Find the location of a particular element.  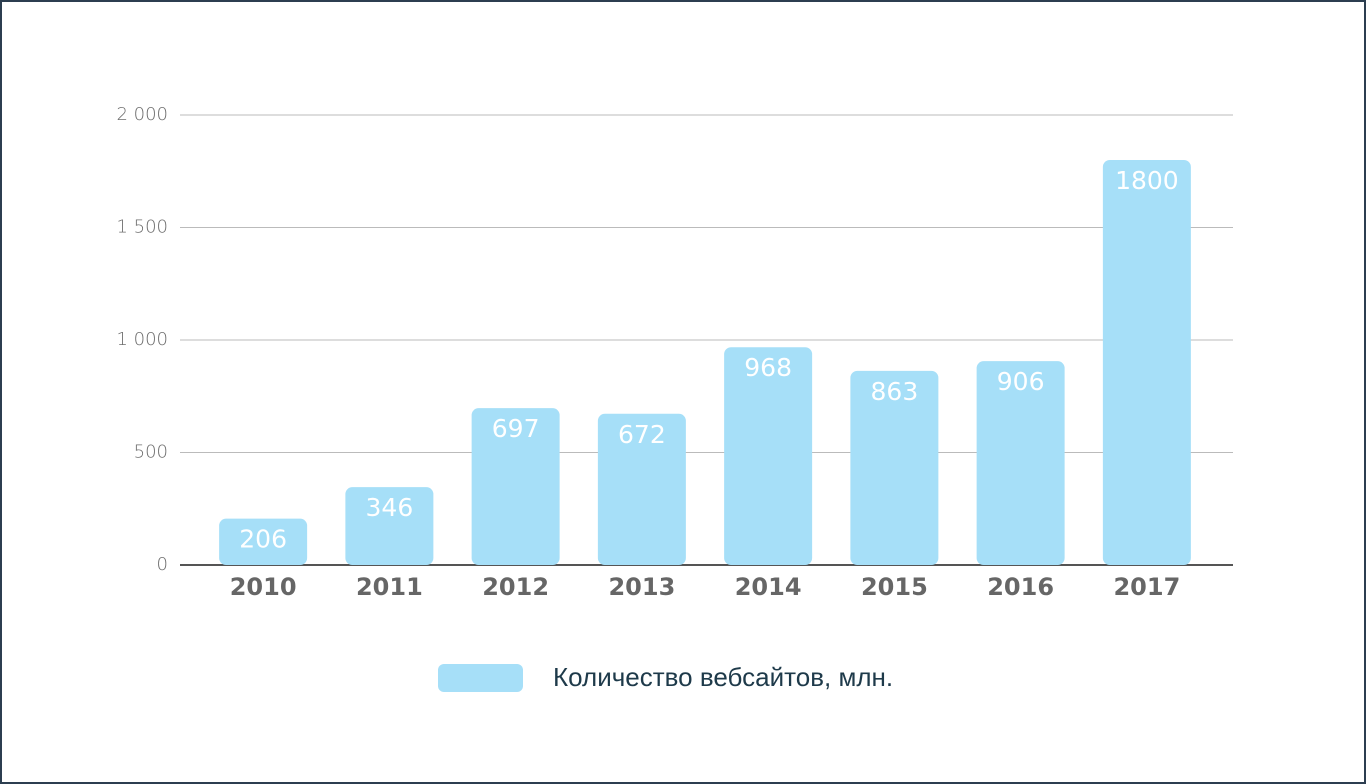

value-label: 906 is located at coordinates (1021, 381).